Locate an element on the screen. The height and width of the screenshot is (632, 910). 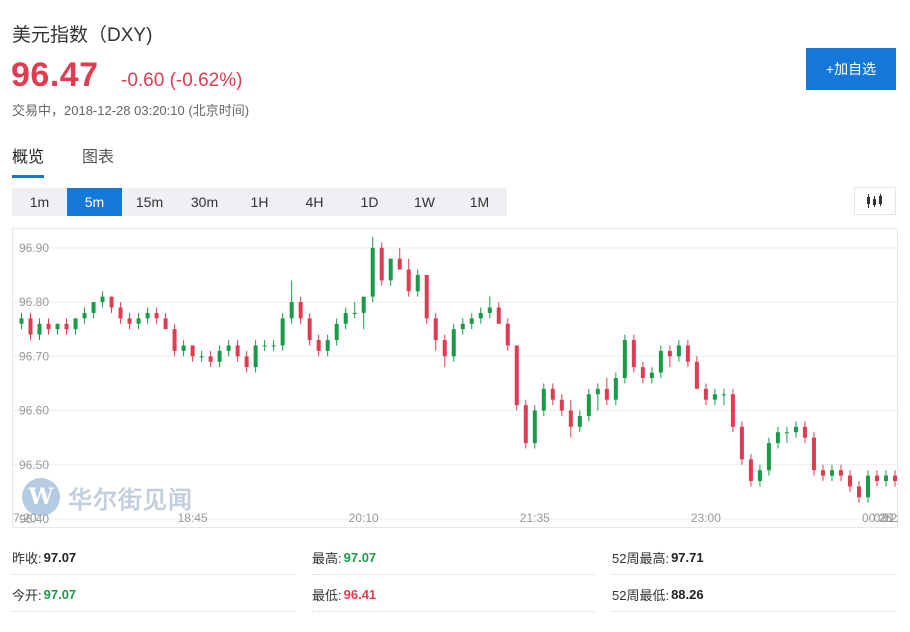
y-tick-label: 96.50 is located at coordinates (34, 465).